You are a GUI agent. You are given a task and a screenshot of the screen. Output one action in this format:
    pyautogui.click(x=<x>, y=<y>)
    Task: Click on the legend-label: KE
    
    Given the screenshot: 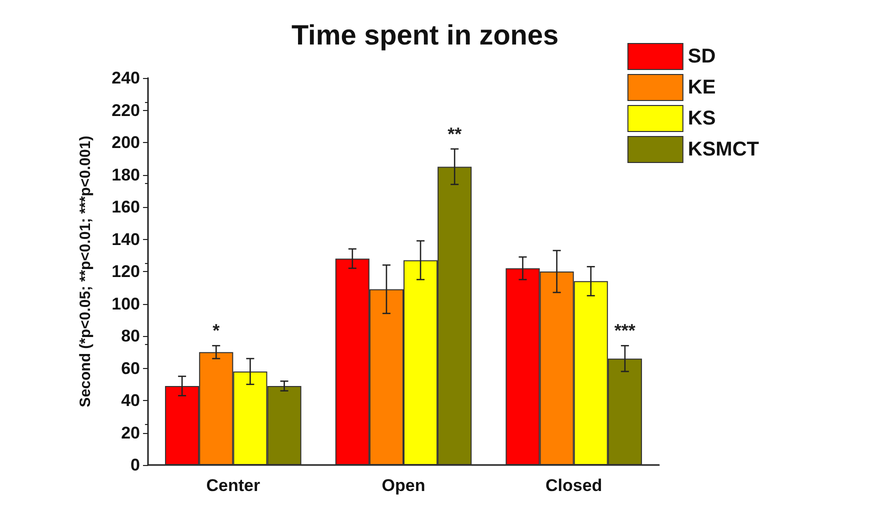 What is the action you would take?
    pyautogui.click(x=702, y=87)
    